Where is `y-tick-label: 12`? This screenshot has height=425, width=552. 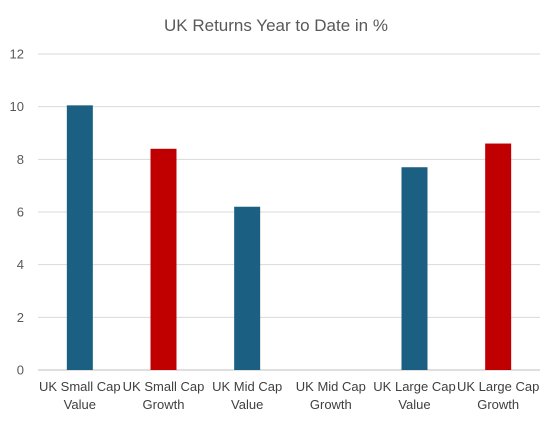
y-tick-label: 12 is located at coordinates (17, 54).